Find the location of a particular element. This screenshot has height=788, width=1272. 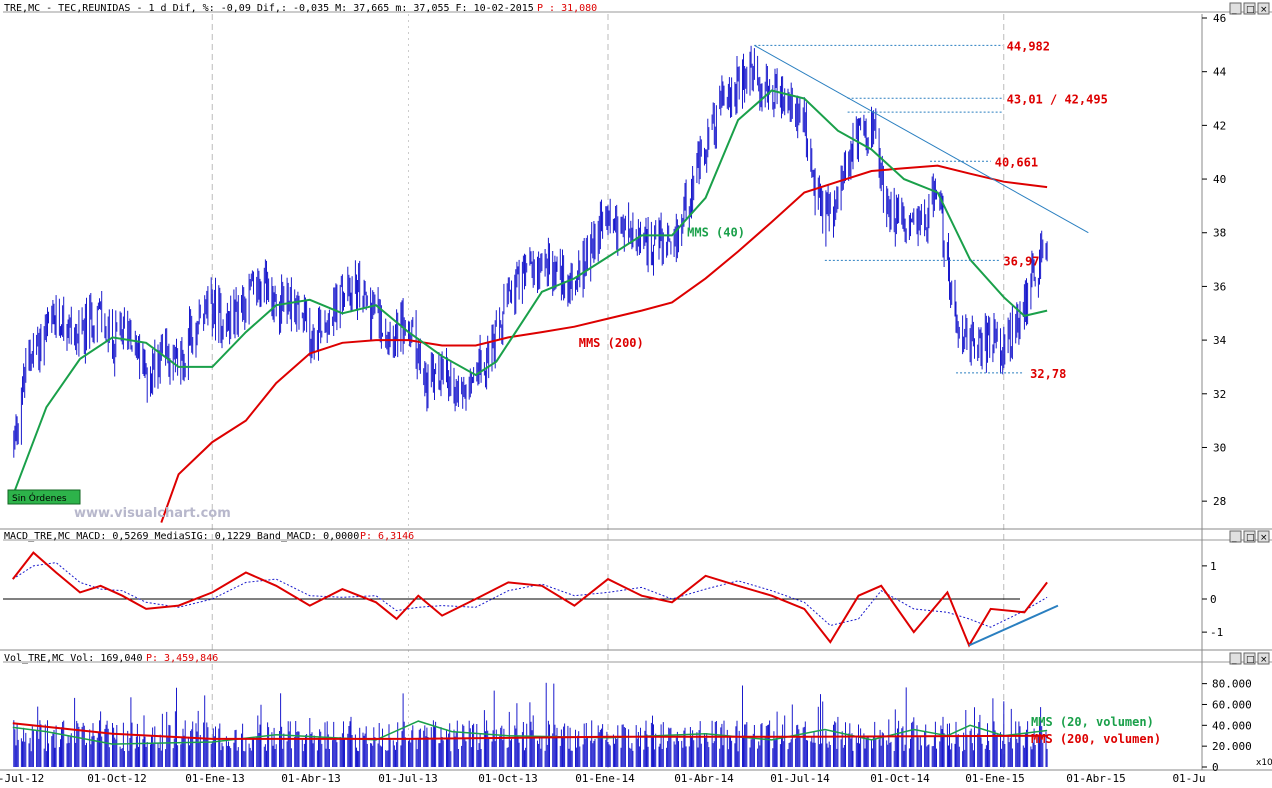

price-tick-label: 40 is located at coordinates (1219, 179).